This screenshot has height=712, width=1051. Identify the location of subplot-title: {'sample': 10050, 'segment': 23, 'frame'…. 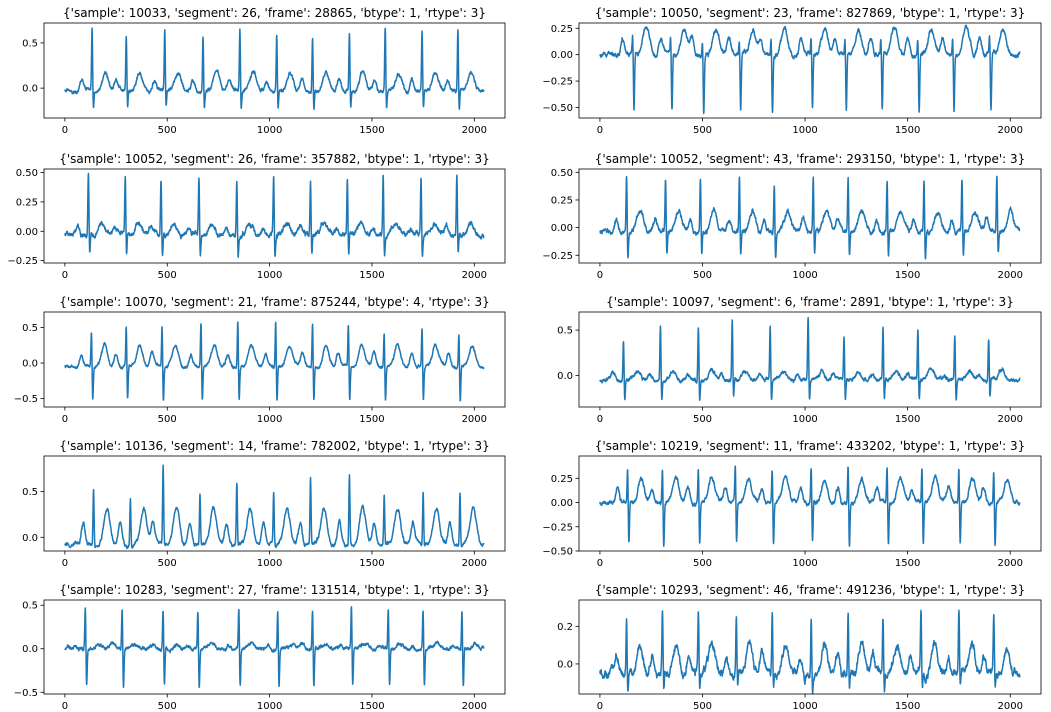
(810, 13).